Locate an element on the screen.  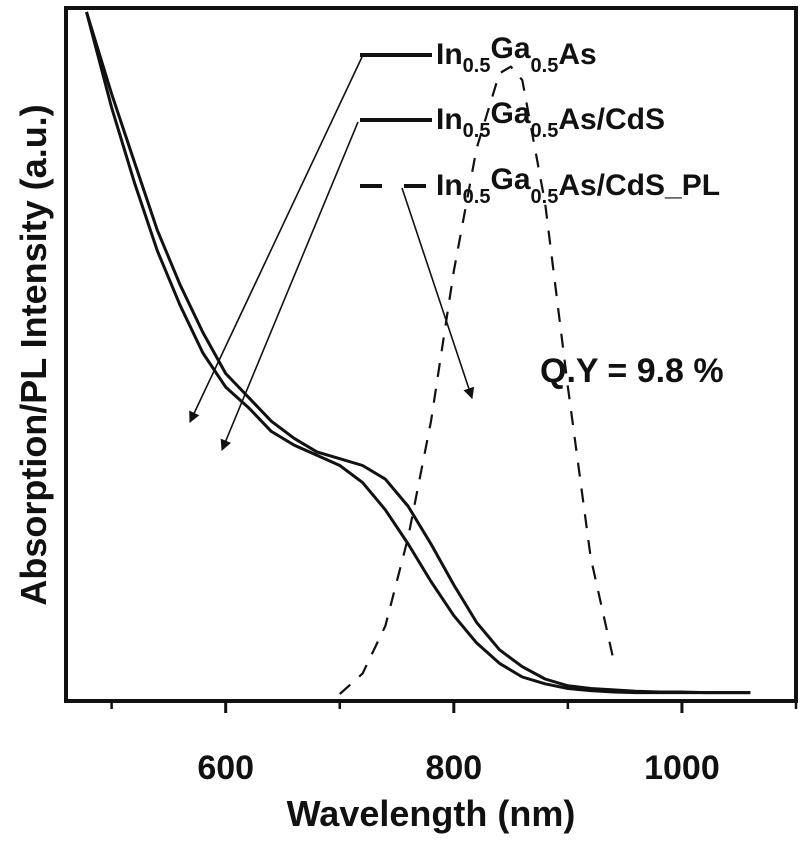
legend-label-0: In0.5Ga0.5As is located at coordinates (516, 54).